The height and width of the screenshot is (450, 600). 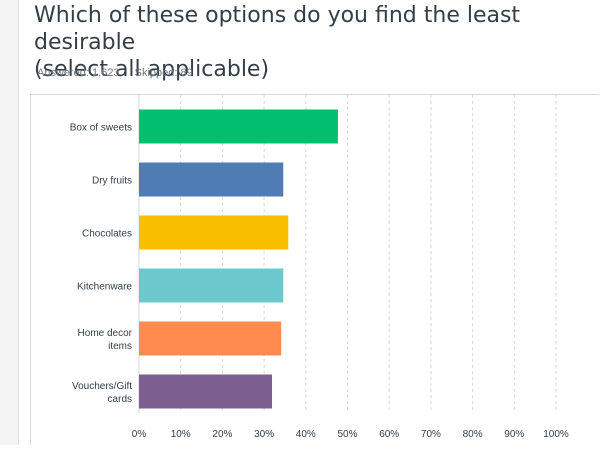 I want to click on category-label: Home decor, so click(x=105, y=333).